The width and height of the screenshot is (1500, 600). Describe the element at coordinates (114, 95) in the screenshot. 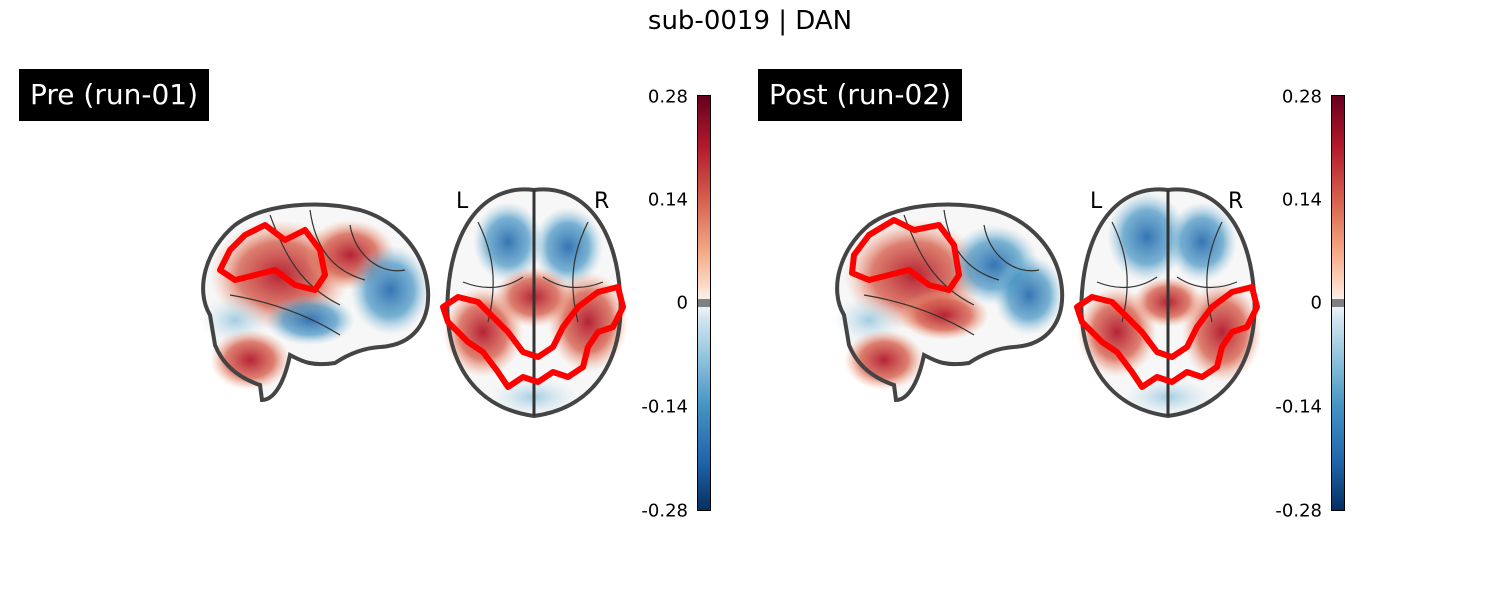

I see `panel-label: Pre (run-01)` at that location.